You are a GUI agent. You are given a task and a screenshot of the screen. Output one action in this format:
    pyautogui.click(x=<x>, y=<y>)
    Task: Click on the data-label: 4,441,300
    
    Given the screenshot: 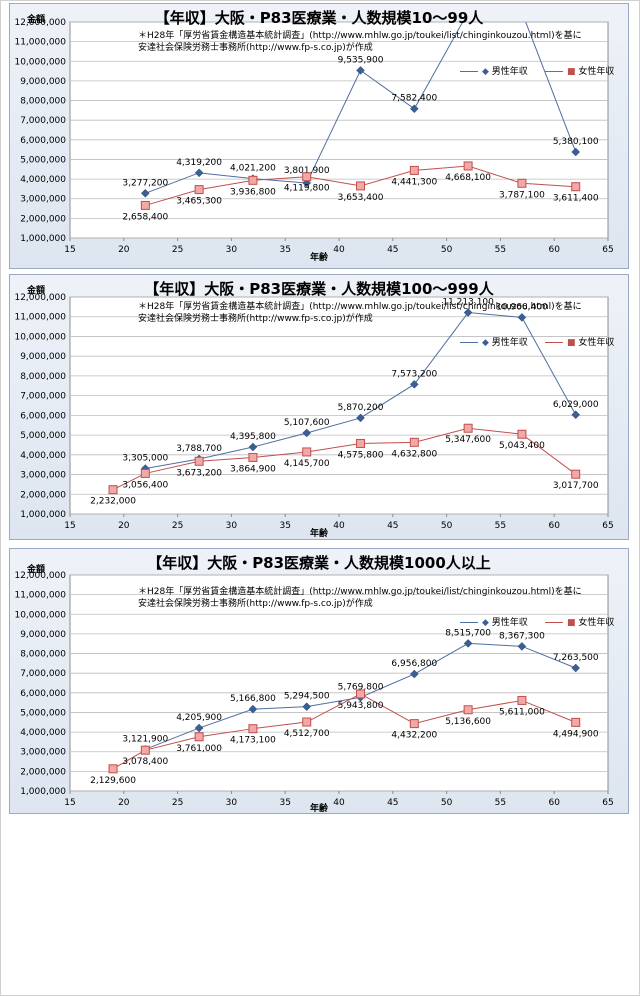 What is the action you would take?
    pyautogui.click(x=414, y=182)
    